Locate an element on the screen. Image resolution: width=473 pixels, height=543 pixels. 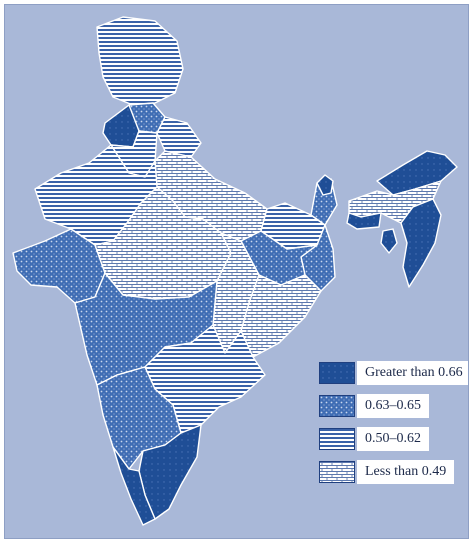
legend-swatch-dots is located at coordinates (337, 406).